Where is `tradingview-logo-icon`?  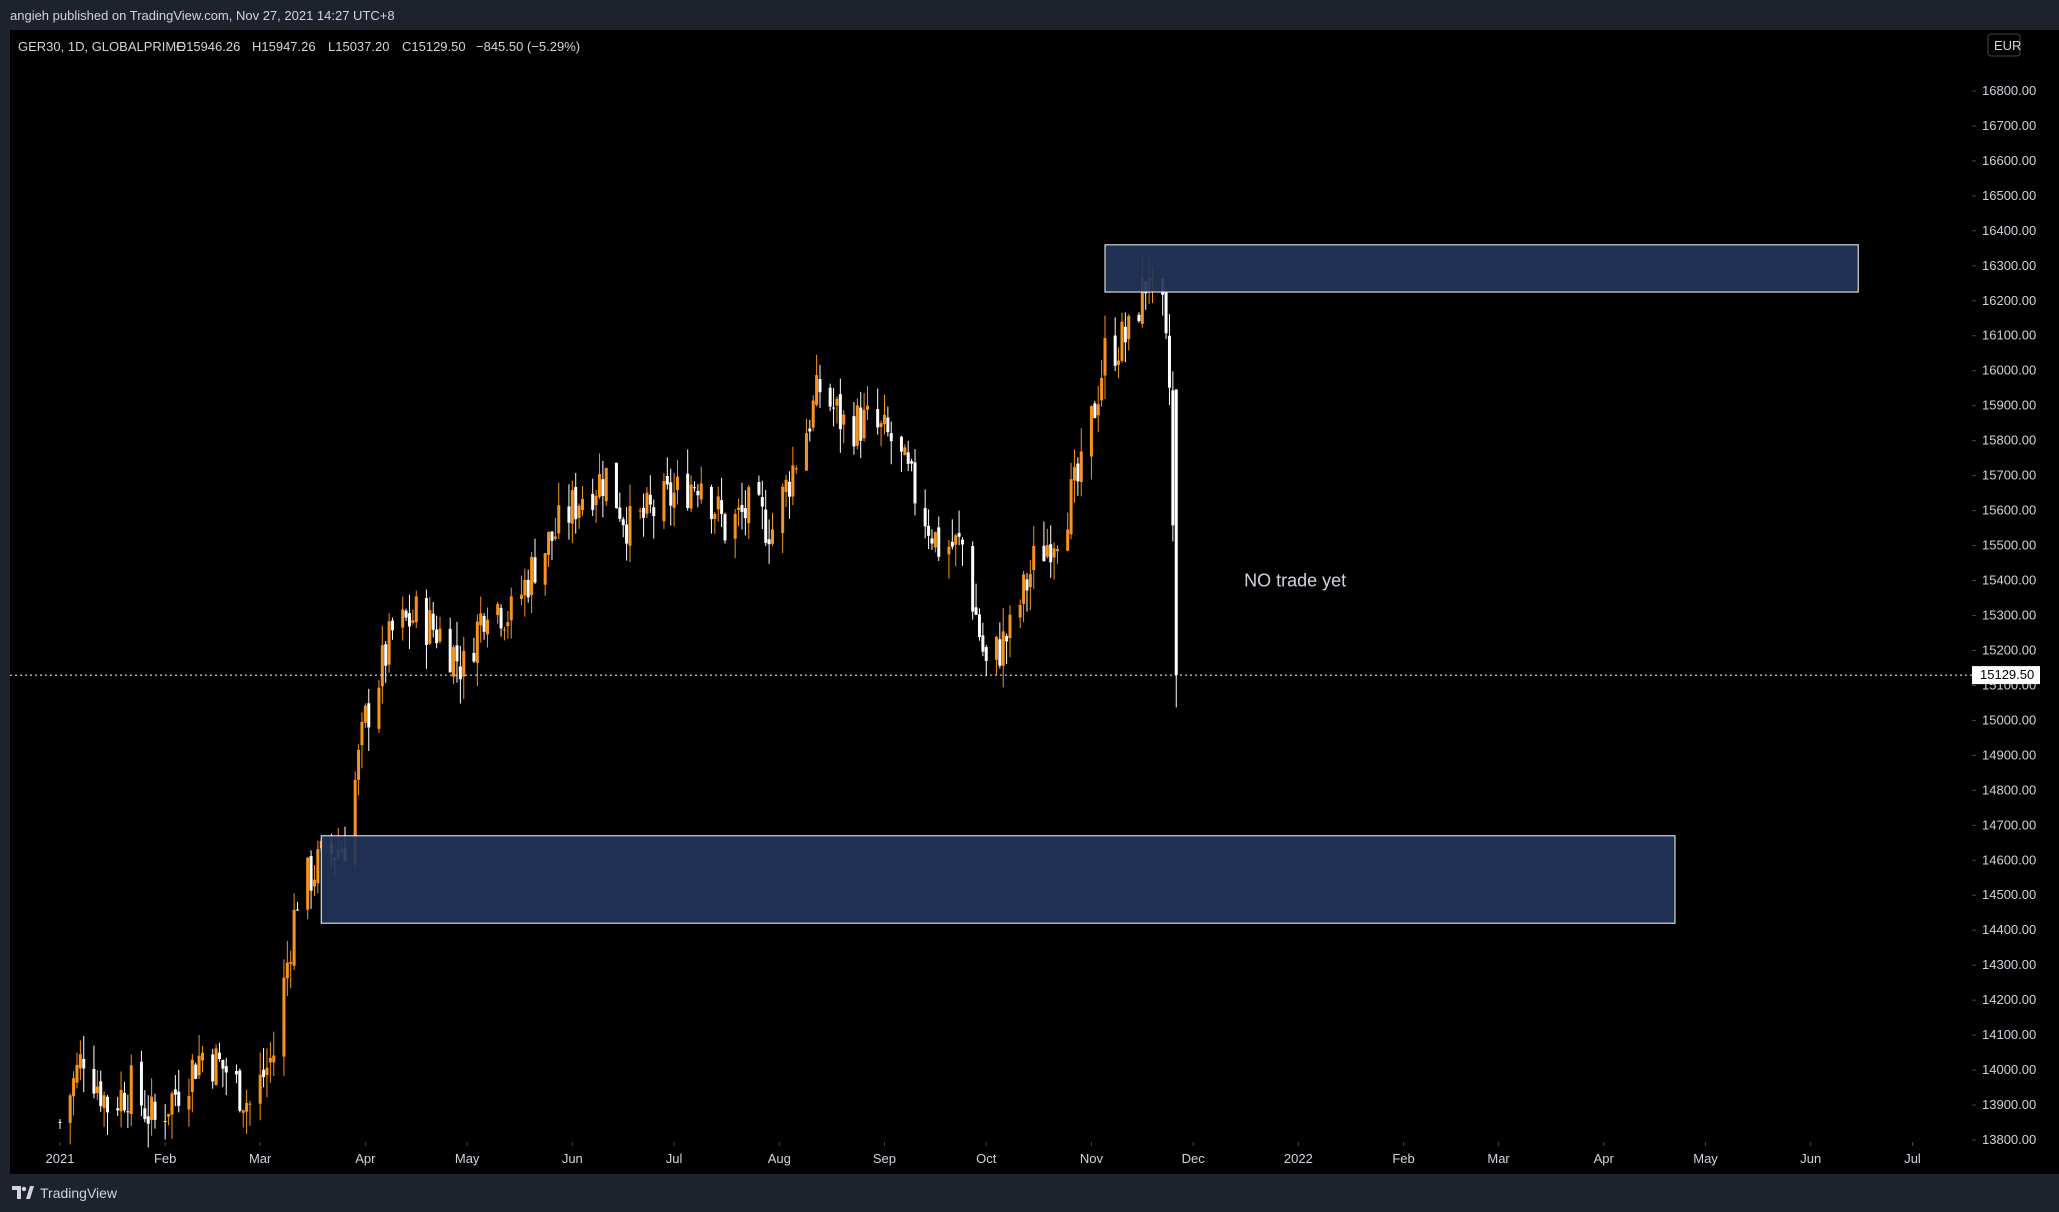
tradingview-logo-icon is located at coordinates (23, 1192).